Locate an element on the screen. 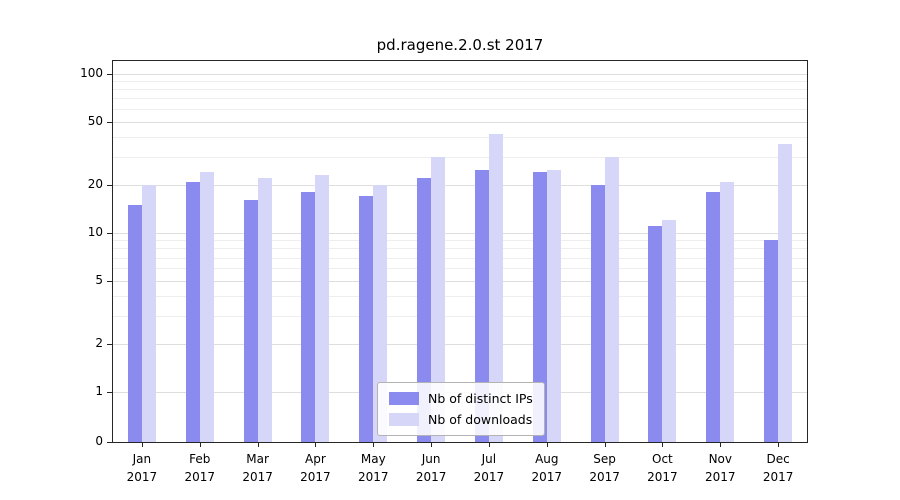 Image resolution: width=900 pixels, height=500 pixels. y-tick-label: 20 is located at coordinates (95, 183).